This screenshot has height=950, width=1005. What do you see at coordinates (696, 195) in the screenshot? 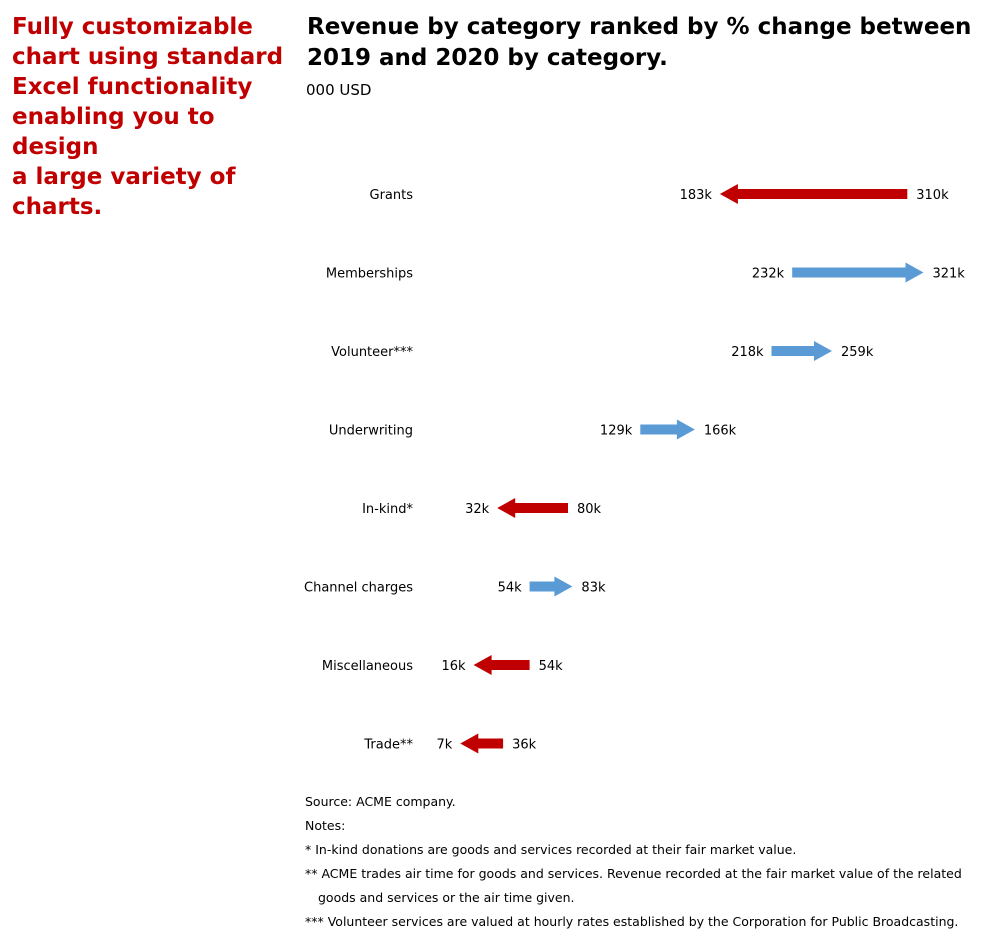
I see `value-label-left: 183k` at bounding box center [696, 195].